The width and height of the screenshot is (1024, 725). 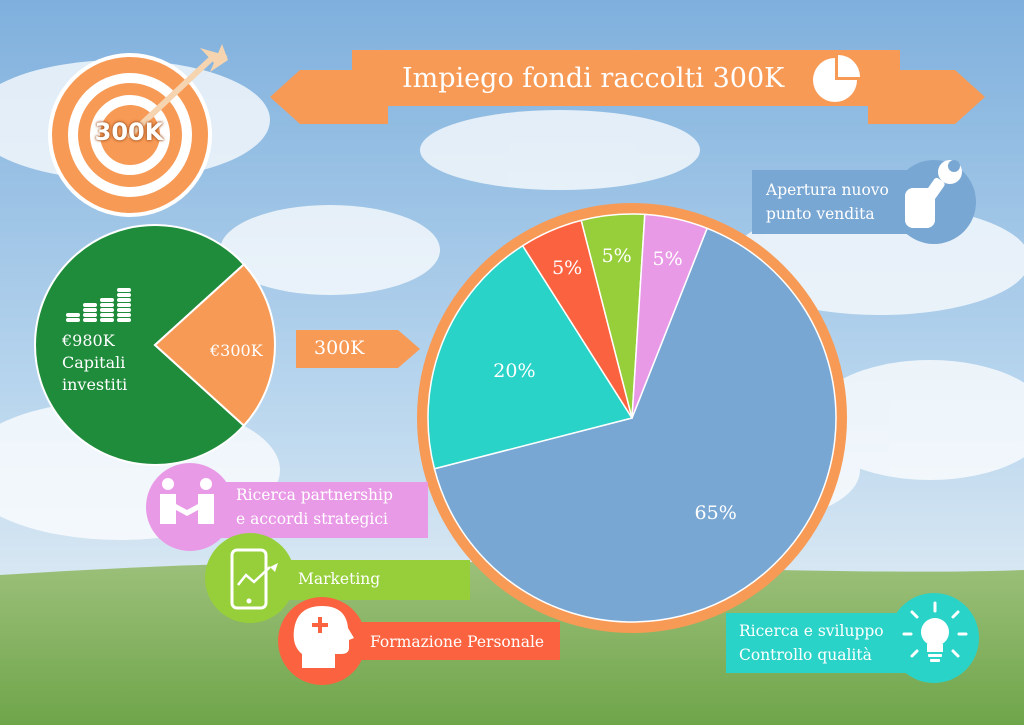 What do you see at coordinates (514, 371) in the screenshot?
I see `pie-slice-label: 20%` at bounding box center [514, 371].